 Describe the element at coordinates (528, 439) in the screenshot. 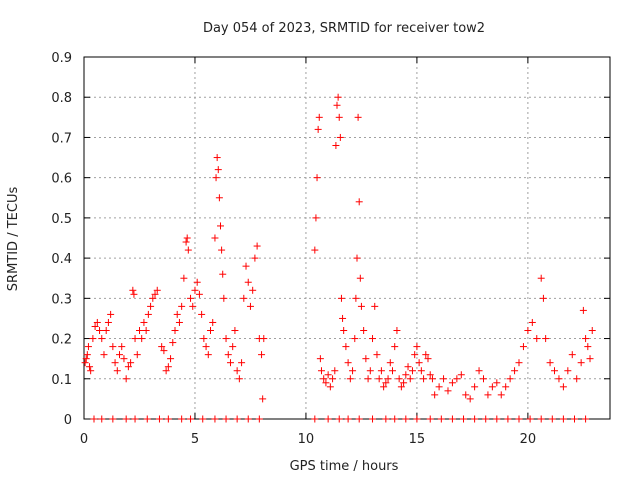

I see `x-tick-label: 20` at that location.